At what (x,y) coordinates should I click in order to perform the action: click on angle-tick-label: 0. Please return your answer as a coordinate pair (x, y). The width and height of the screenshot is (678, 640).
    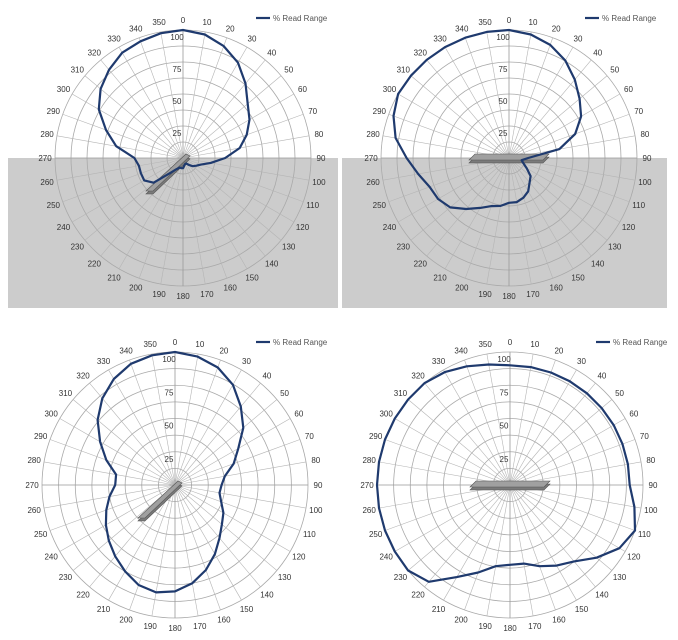
    Looking at the image, I should click on (183, 20).